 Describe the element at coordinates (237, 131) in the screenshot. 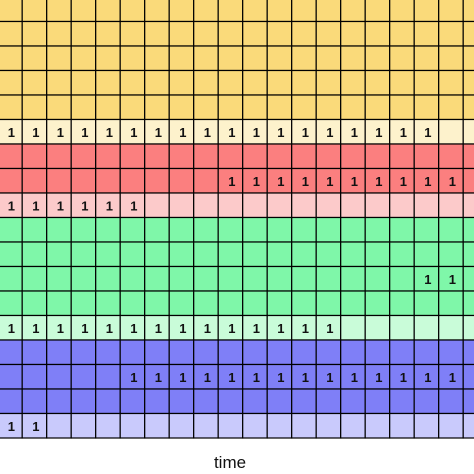

I see `grid-row-yellow: 1 1 1 1 1 1 1 1 1 1 1 1 1 1 1 1 1 1` at that location.